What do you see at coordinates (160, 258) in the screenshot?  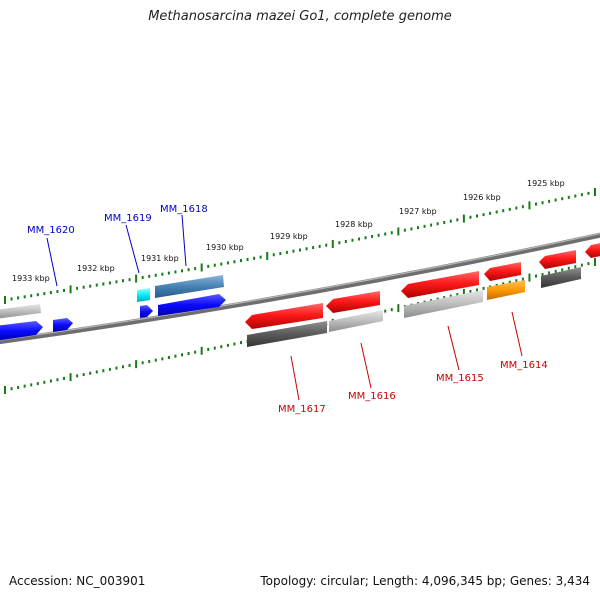 I see `kbp-label: 1931 kbp` at bounding box center [160, 258].